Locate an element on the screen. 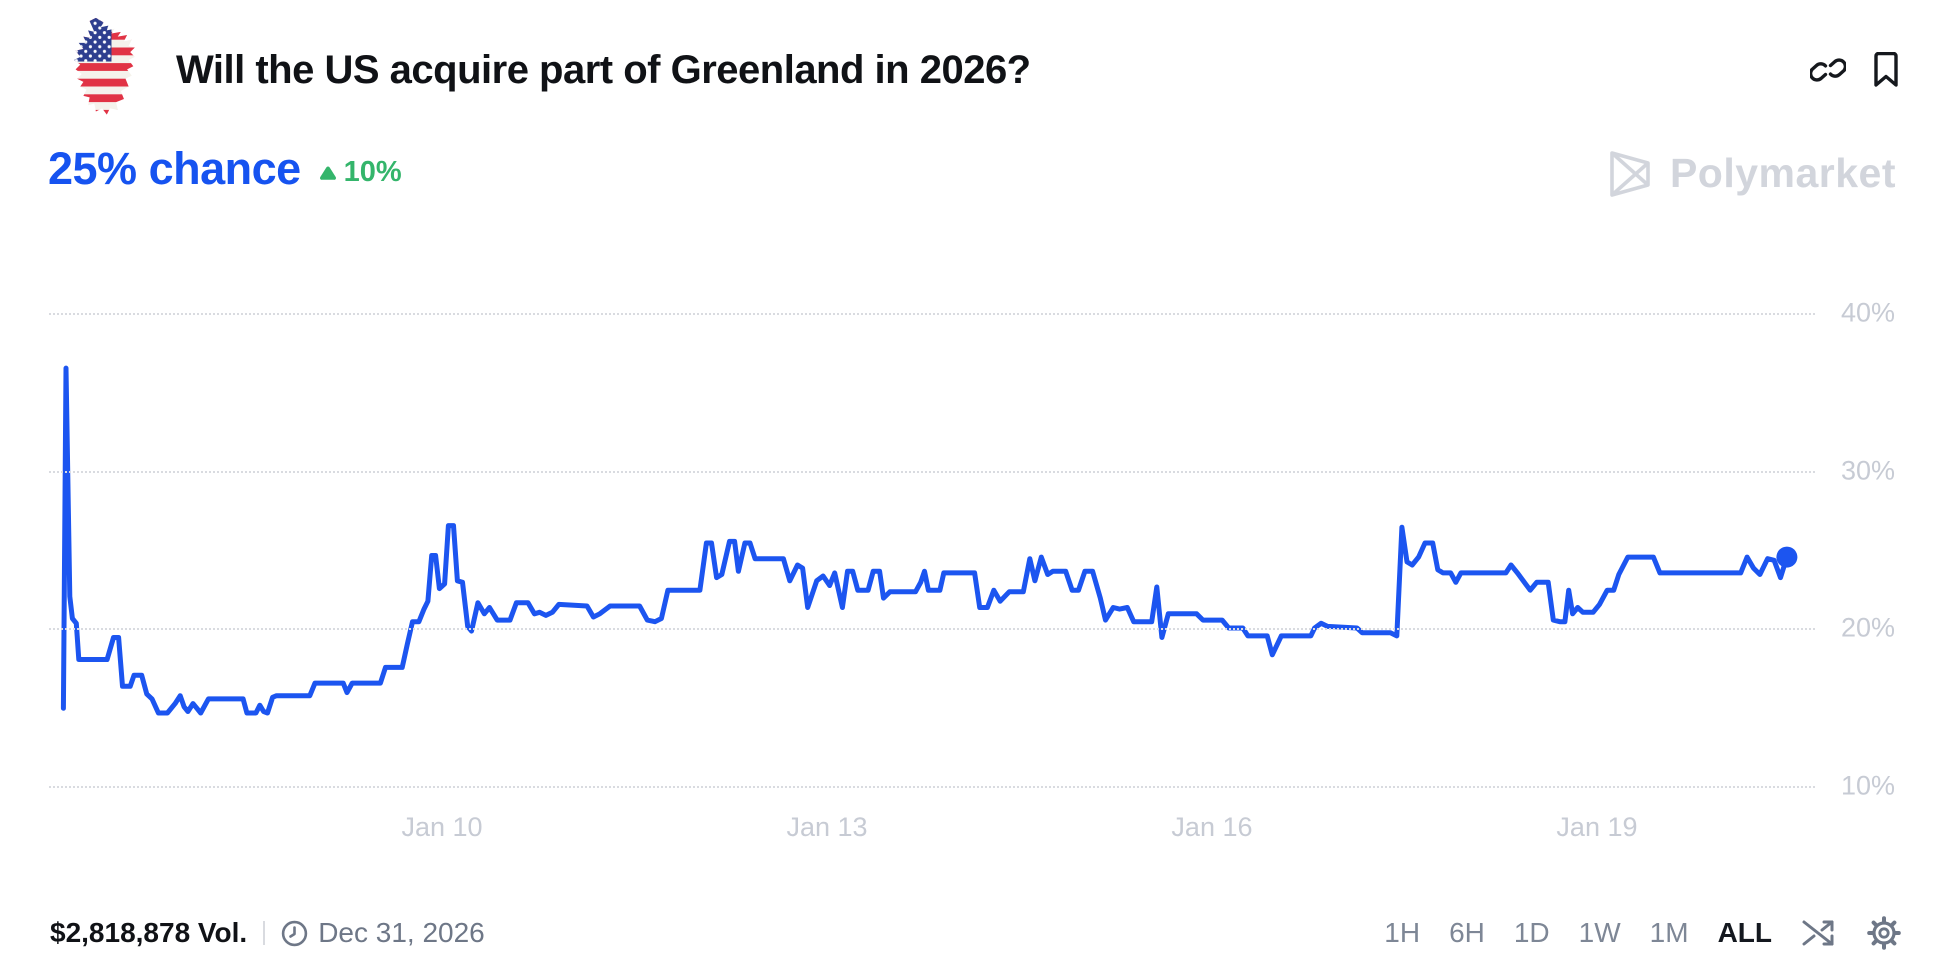  polymarket-watermark: Polymarket is located at coordinates (1751, 173).